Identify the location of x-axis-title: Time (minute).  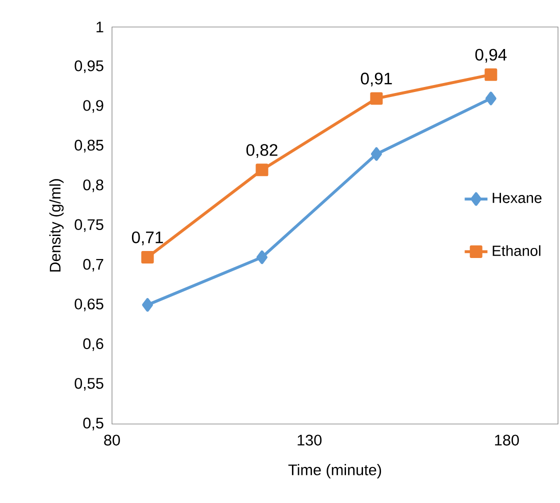
(335, 471).